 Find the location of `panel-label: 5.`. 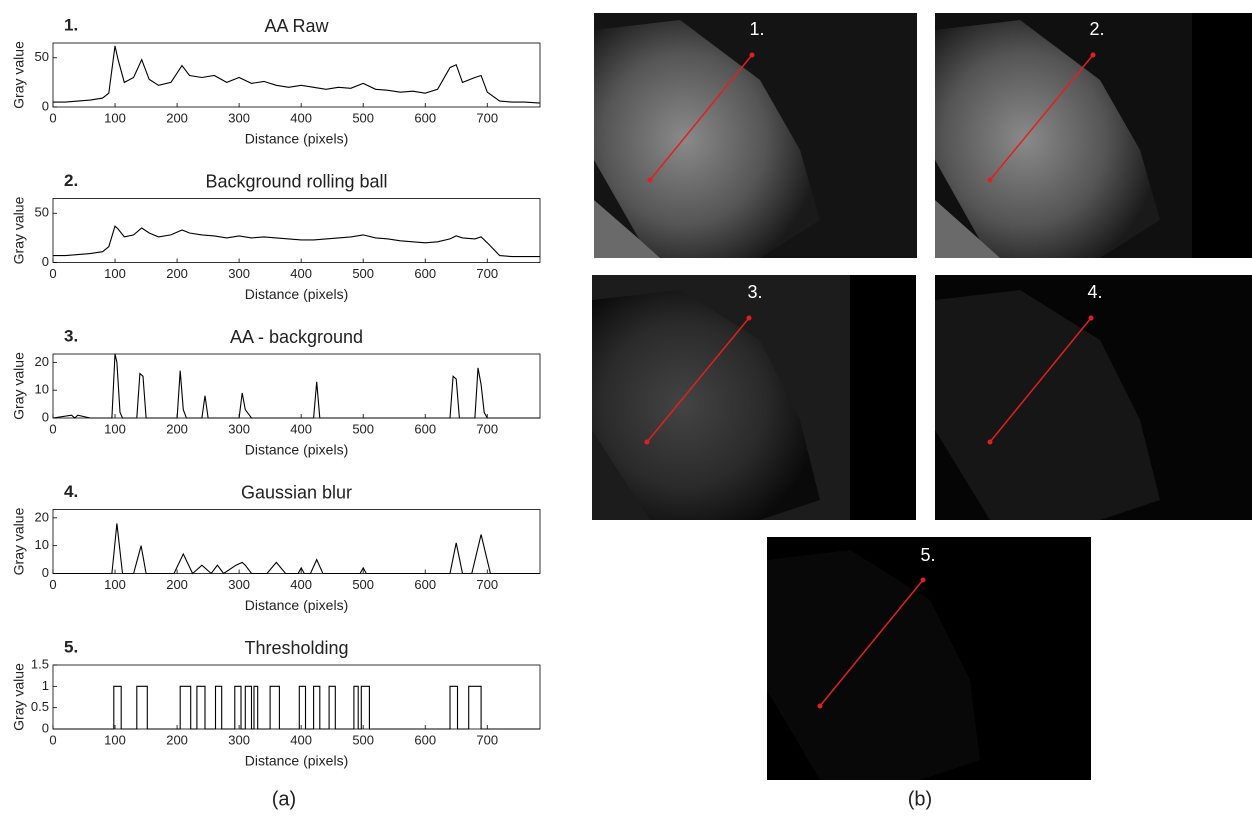

panel-label: 5. is located at coordinates (71, 646).